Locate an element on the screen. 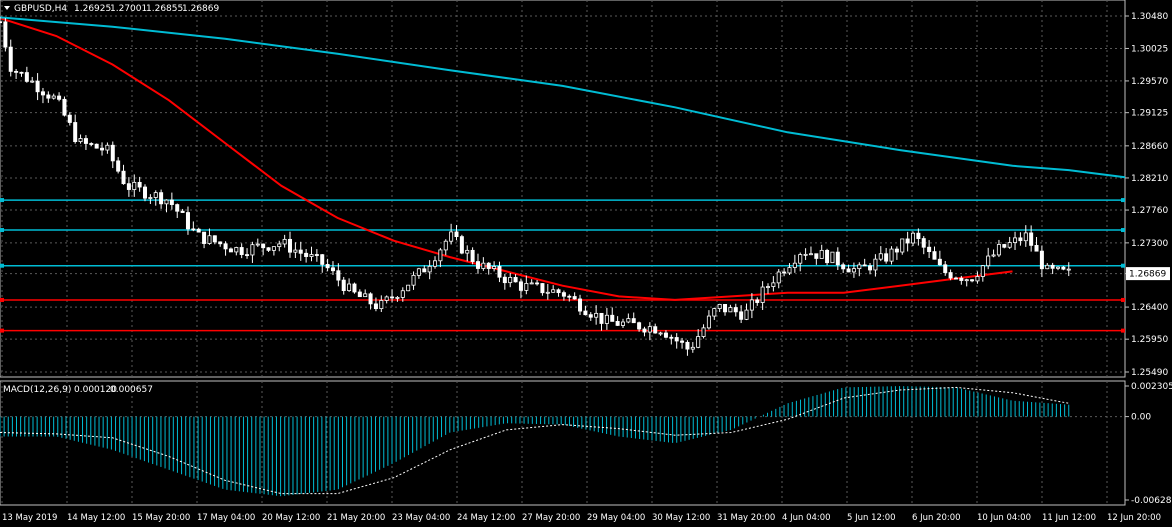 This screenshot has width=1172, height=527. x-tick-label: 31 May 20:00 is located at coordinates (746, 518).